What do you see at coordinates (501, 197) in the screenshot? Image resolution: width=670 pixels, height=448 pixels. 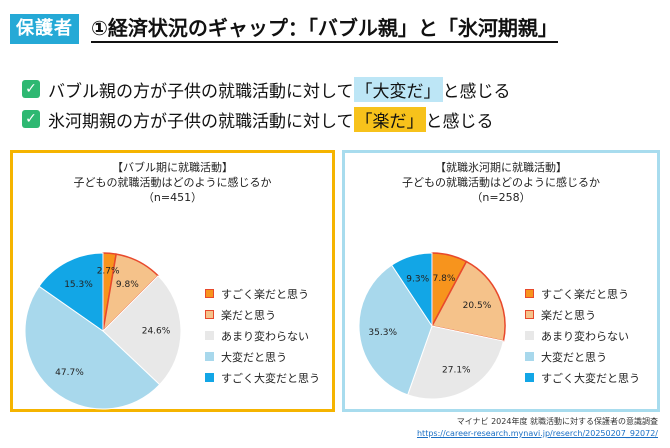 I see `chart-sample-size: （n=258）` at bounding box center [501, 197].